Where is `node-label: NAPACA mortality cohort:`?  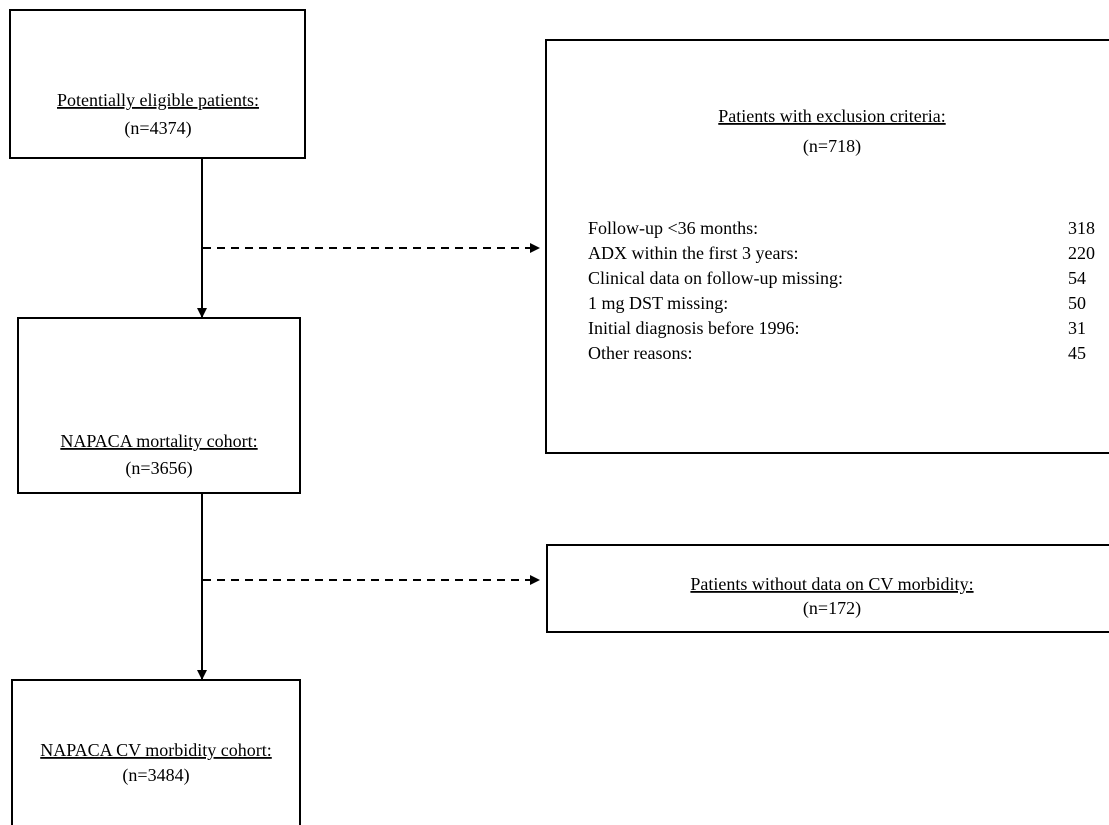 node-label: NAPACA mortality cohort: is located at coordinates (158, 441).